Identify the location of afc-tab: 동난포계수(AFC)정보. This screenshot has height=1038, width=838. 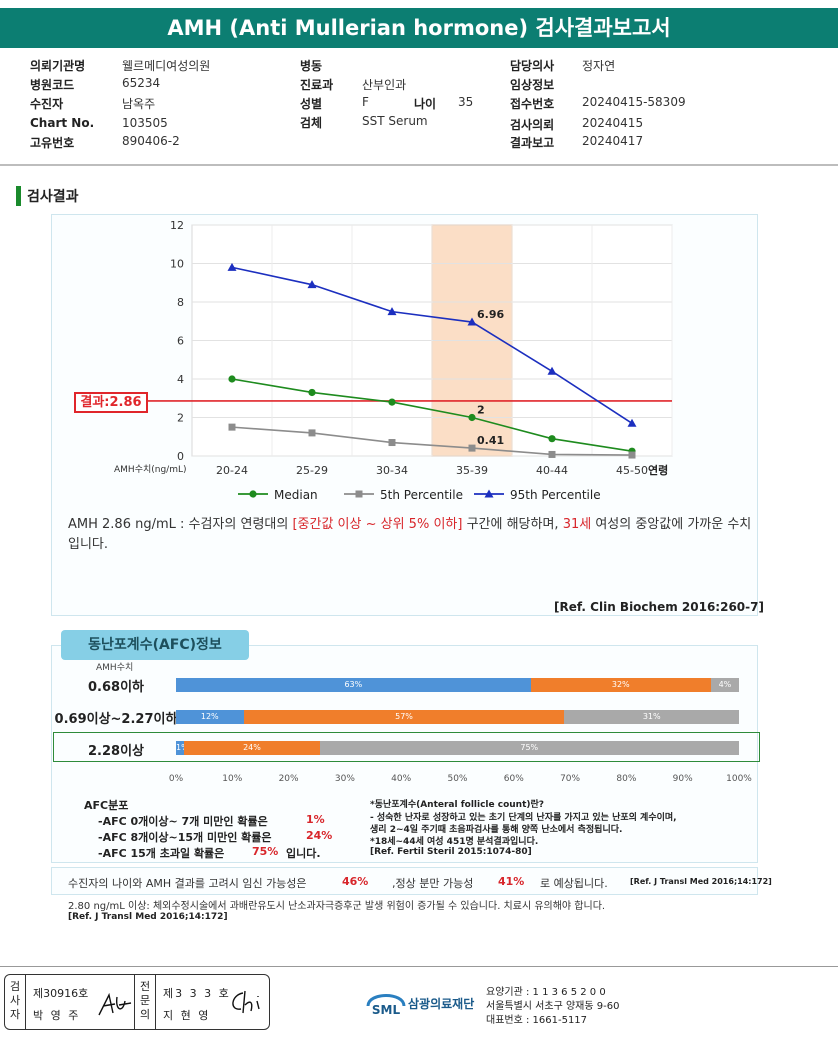
(155, 645).